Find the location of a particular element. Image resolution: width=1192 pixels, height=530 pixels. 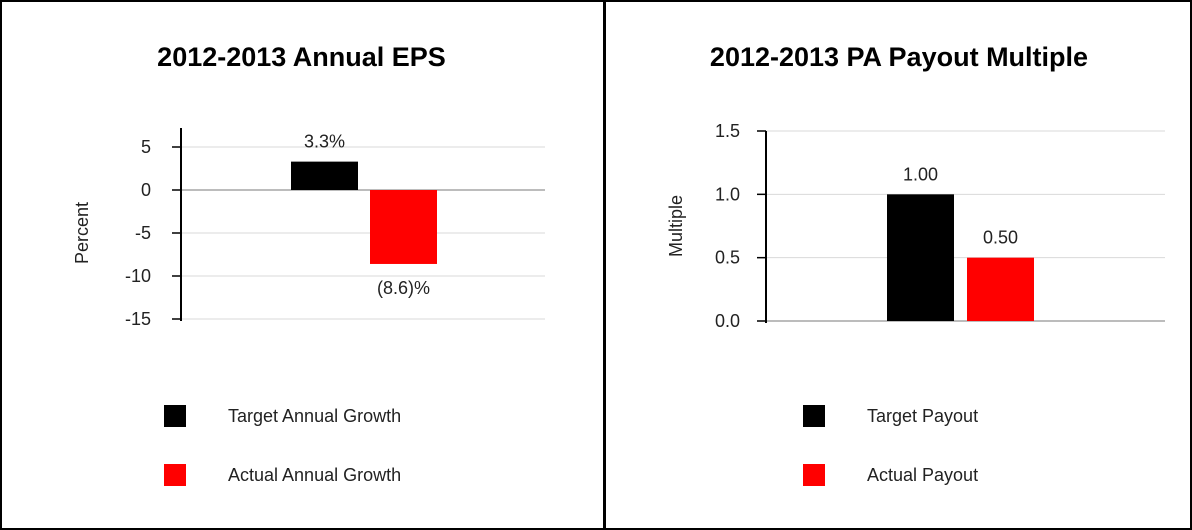

y-tick-label: -5 is located at coordinates (143, 233).